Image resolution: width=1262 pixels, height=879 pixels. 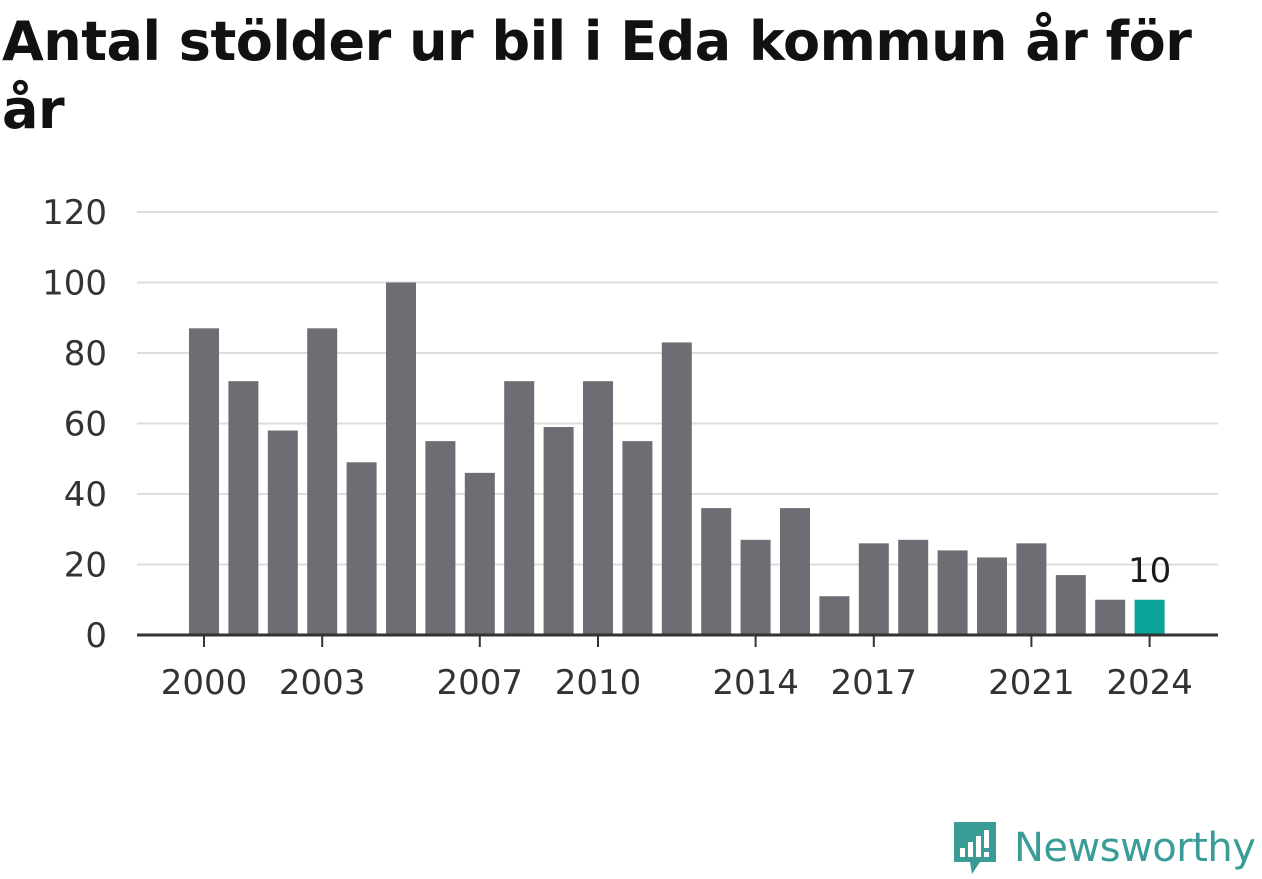 What do you see at coordinates (1031, 683) in the screenshot?
I see `x-tick-label: 2021` at bounding box center [1031, 683].